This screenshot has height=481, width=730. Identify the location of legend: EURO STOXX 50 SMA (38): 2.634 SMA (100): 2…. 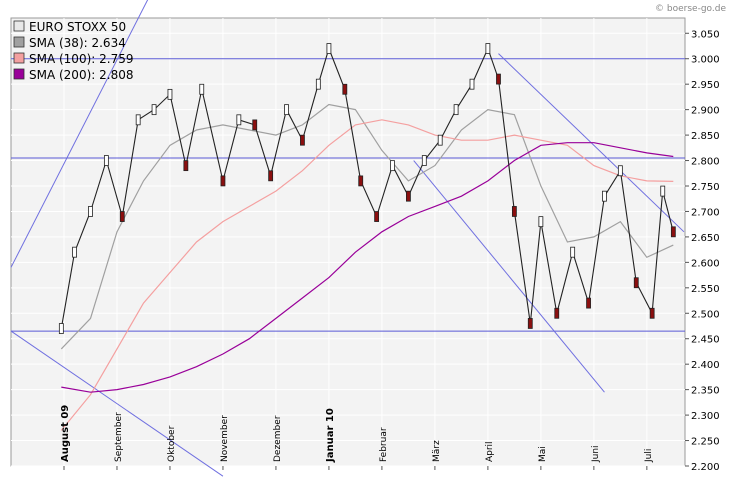
(73, 51).